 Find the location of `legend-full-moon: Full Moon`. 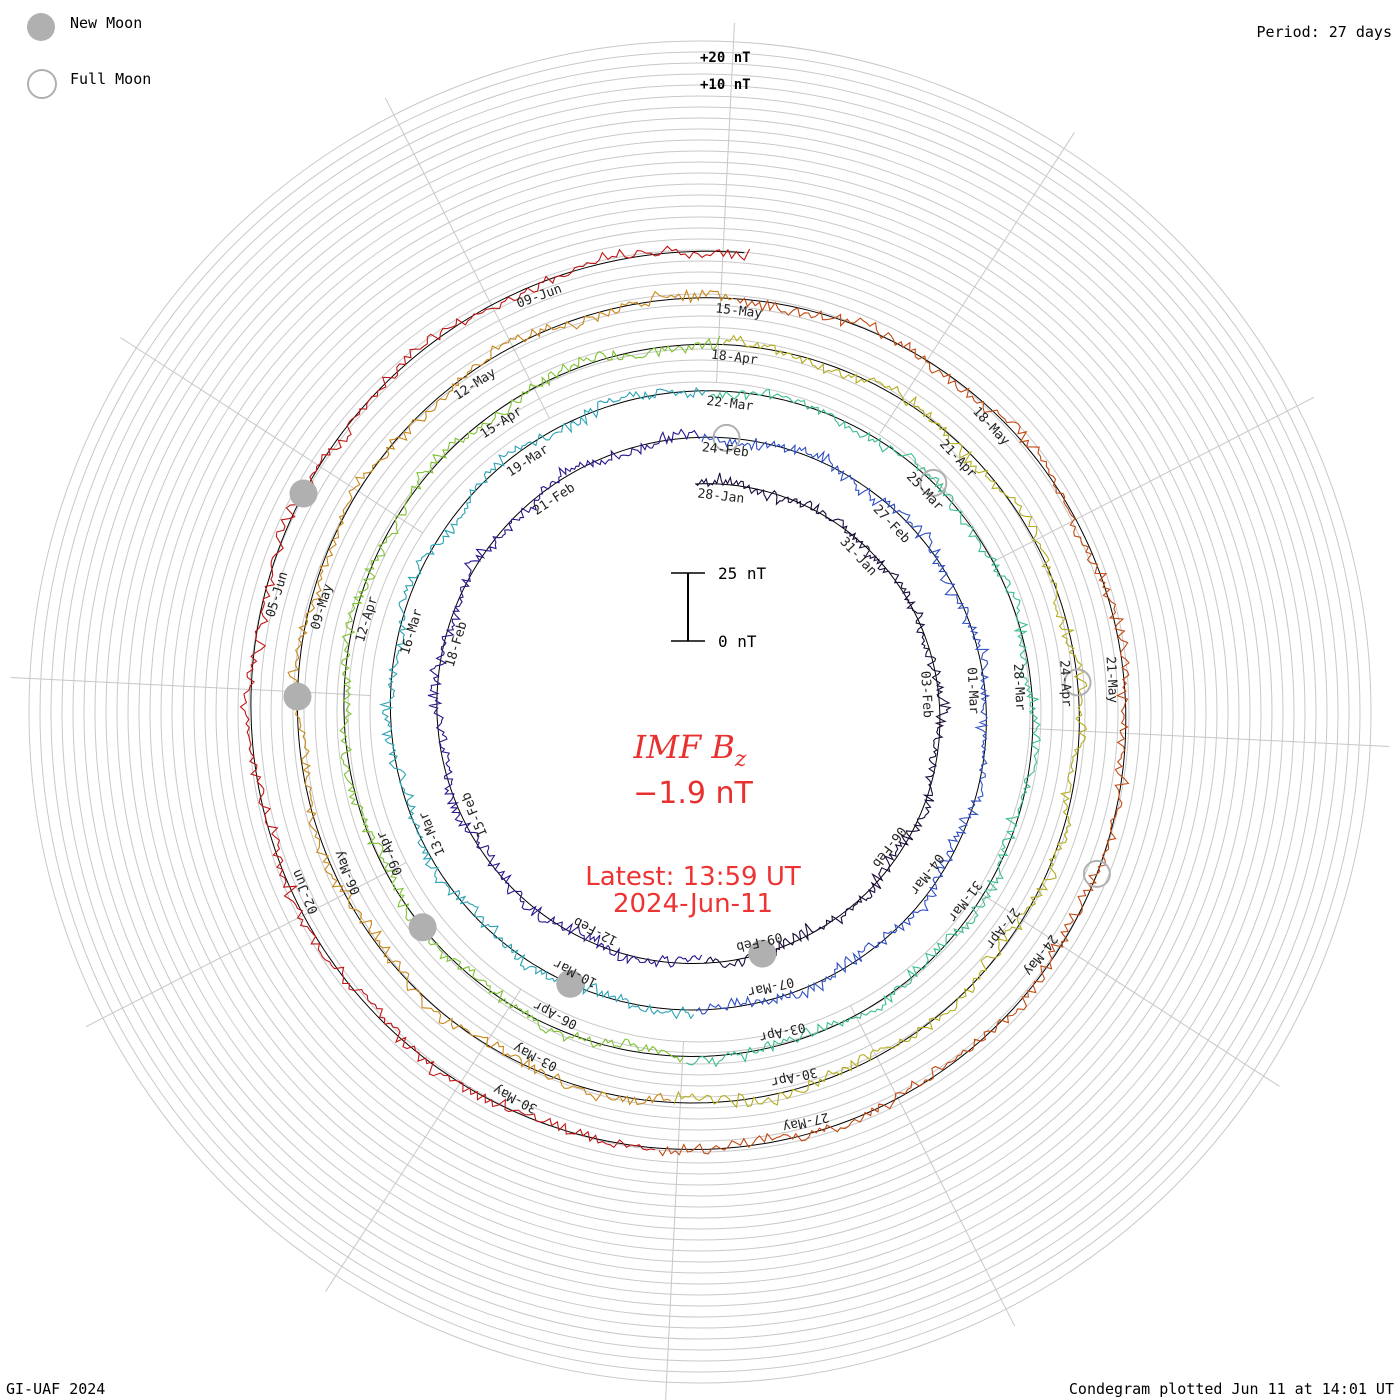

legend-full-moon: Full Moon is located at coordinates (111, 79).